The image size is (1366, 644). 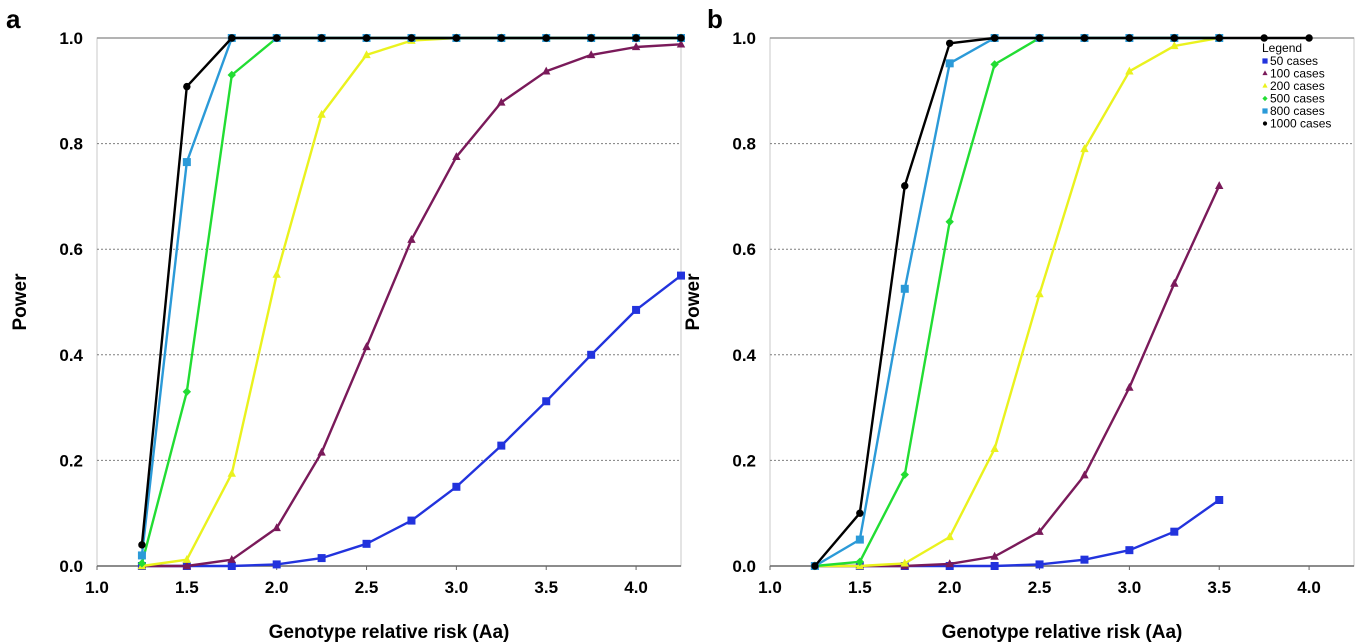 What do you see at coordinates (97, 587) in the screenshot?
I see `x-tick-label: 1.0` at bounding box center [97, 587].